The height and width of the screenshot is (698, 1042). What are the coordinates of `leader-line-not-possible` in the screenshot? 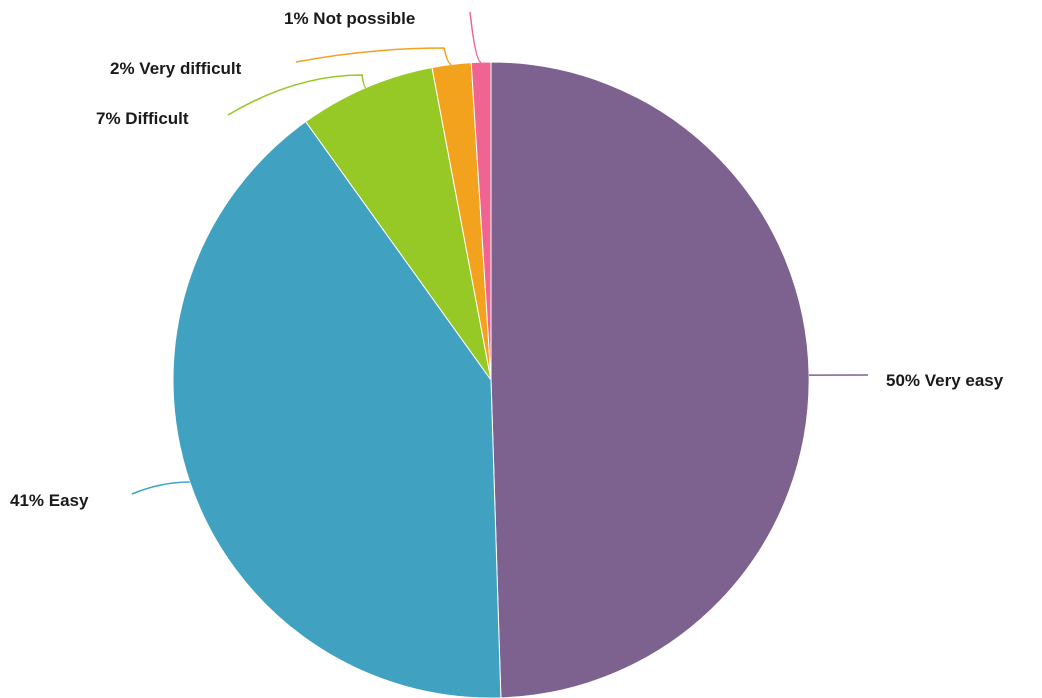 It's located at (475, 37).